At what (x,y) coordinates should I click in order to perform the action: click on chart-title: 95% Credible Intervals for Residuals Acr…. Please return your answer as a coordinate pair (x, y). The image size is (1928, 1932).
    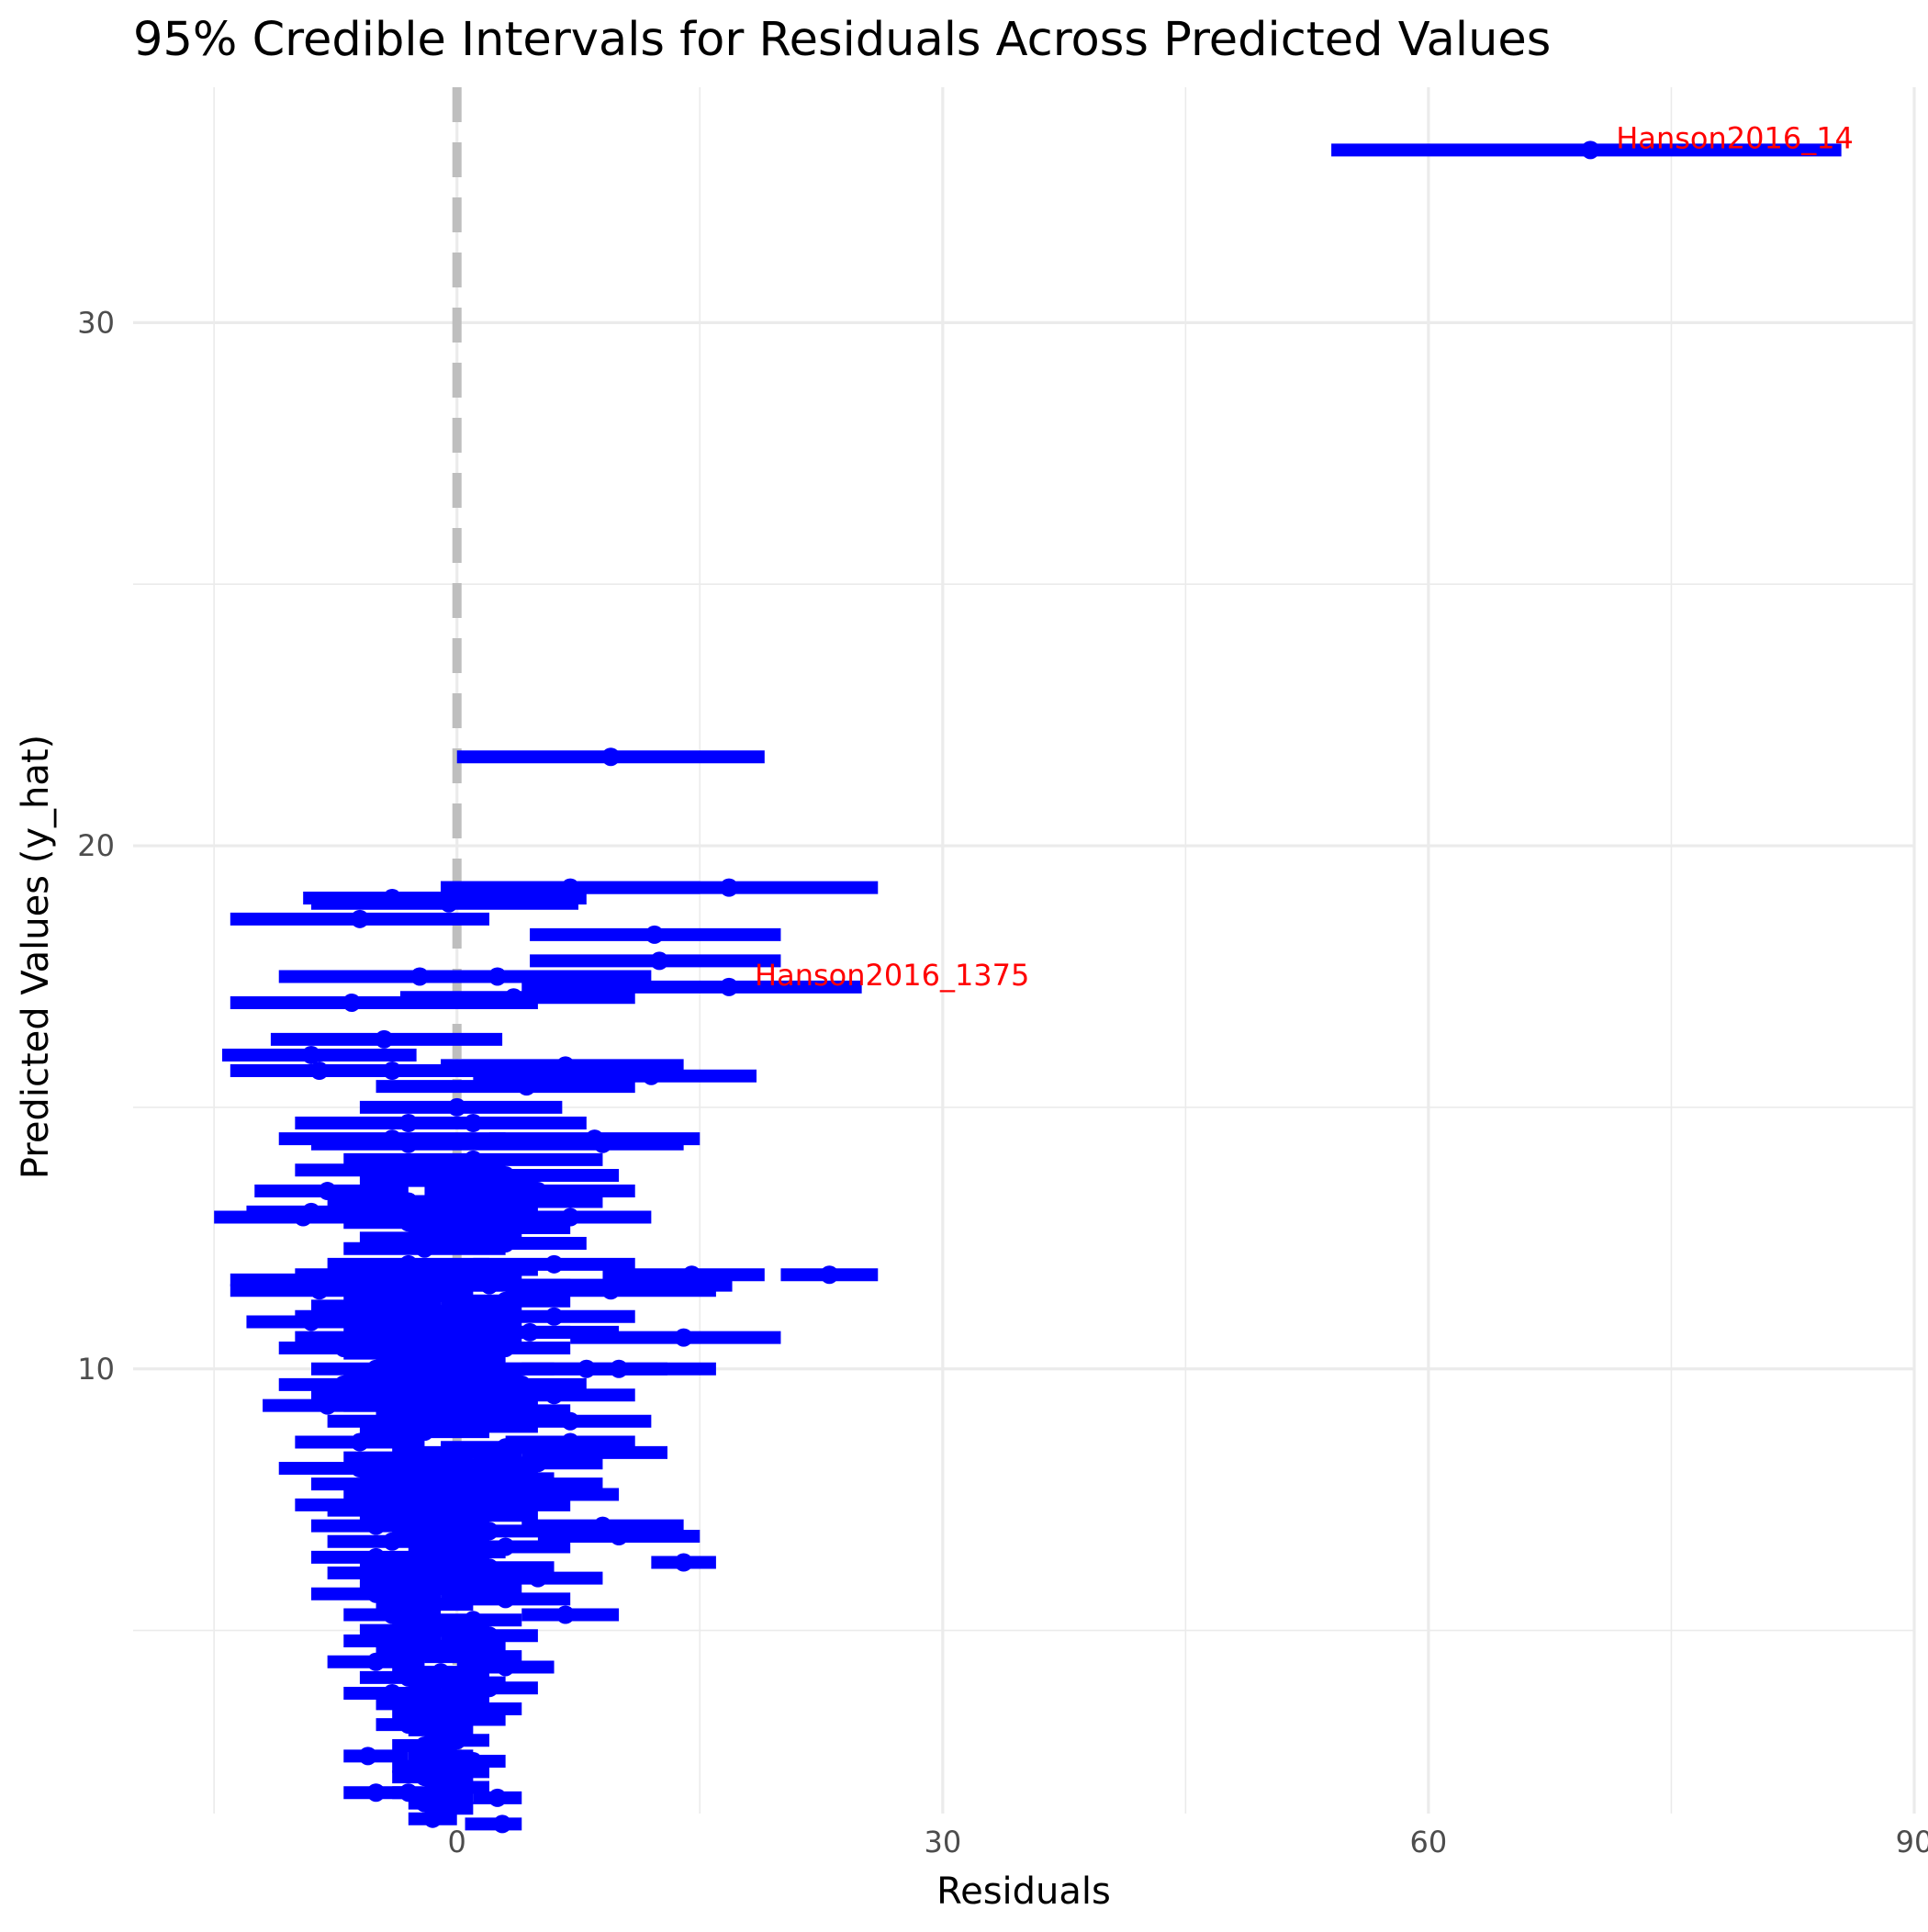
    Looking at the image, I should click on (842, 40).